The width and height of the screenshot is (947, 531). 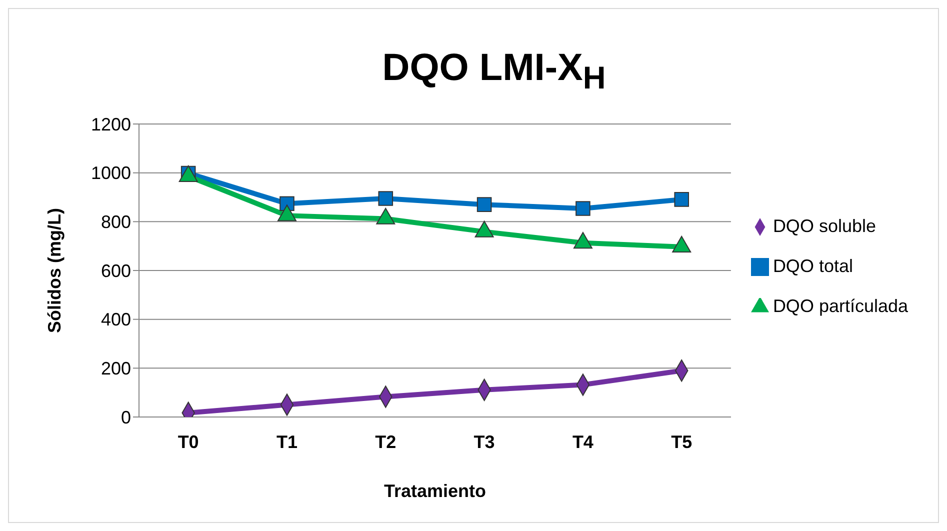 I want to click on legend-label: DQO total, so click(x=812, y=266).